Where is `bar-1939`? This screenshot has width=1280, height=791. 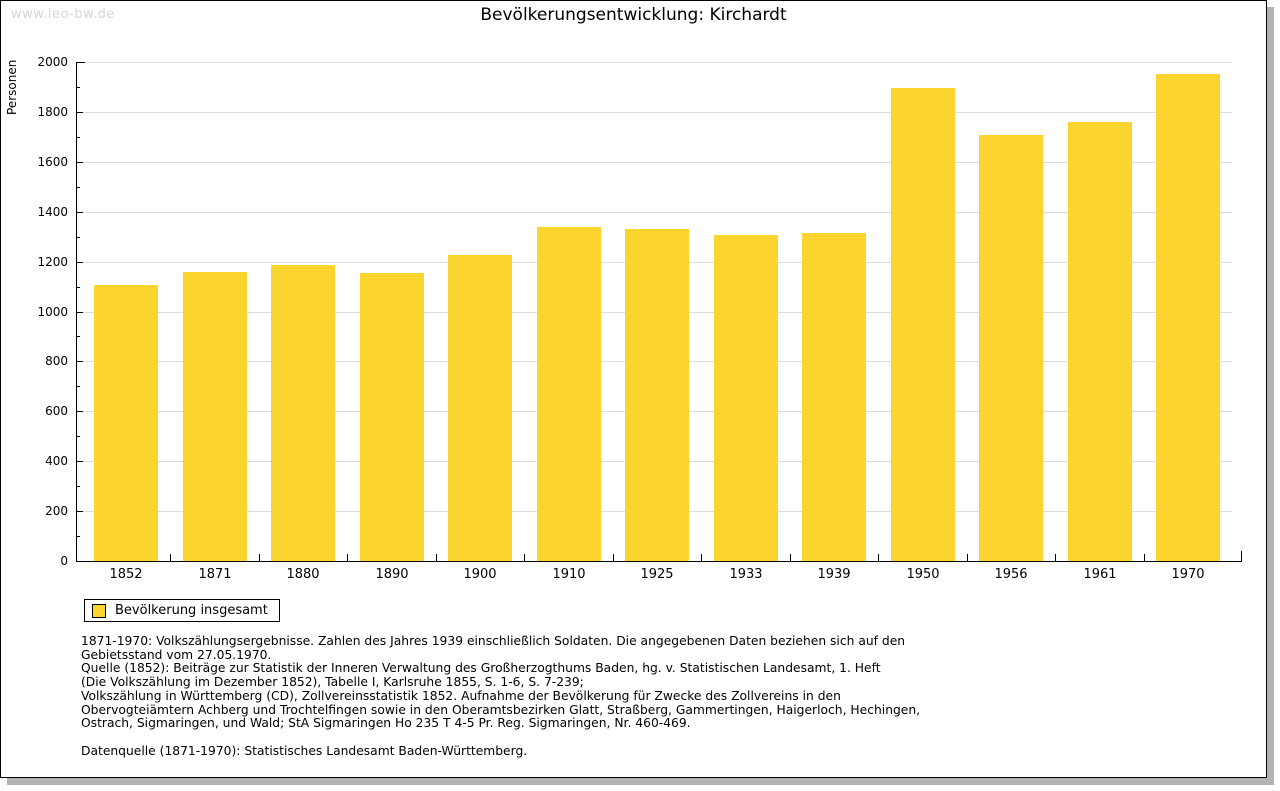 bar-1939 is located at coordinates (834, 397).